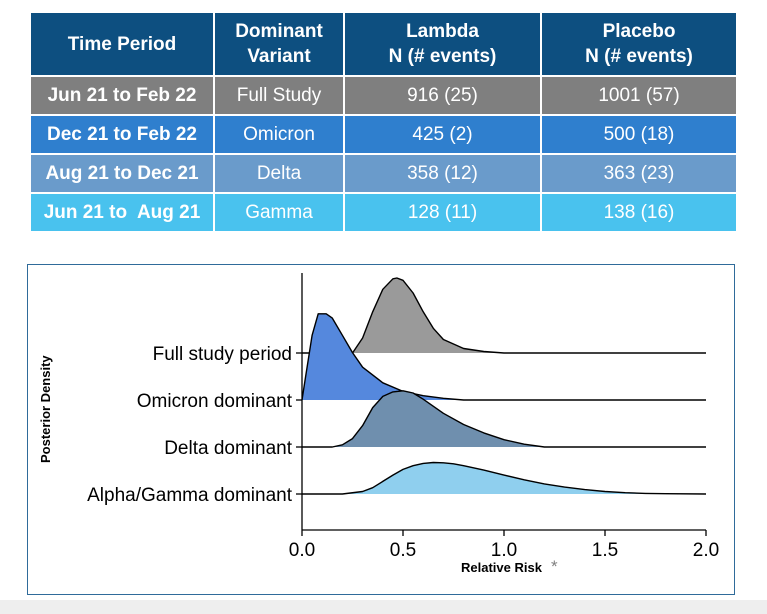  Describe the element at coordinates (639, 44) in the screenshot. I see `header-placebo: Placebo N (# events)` at that location.